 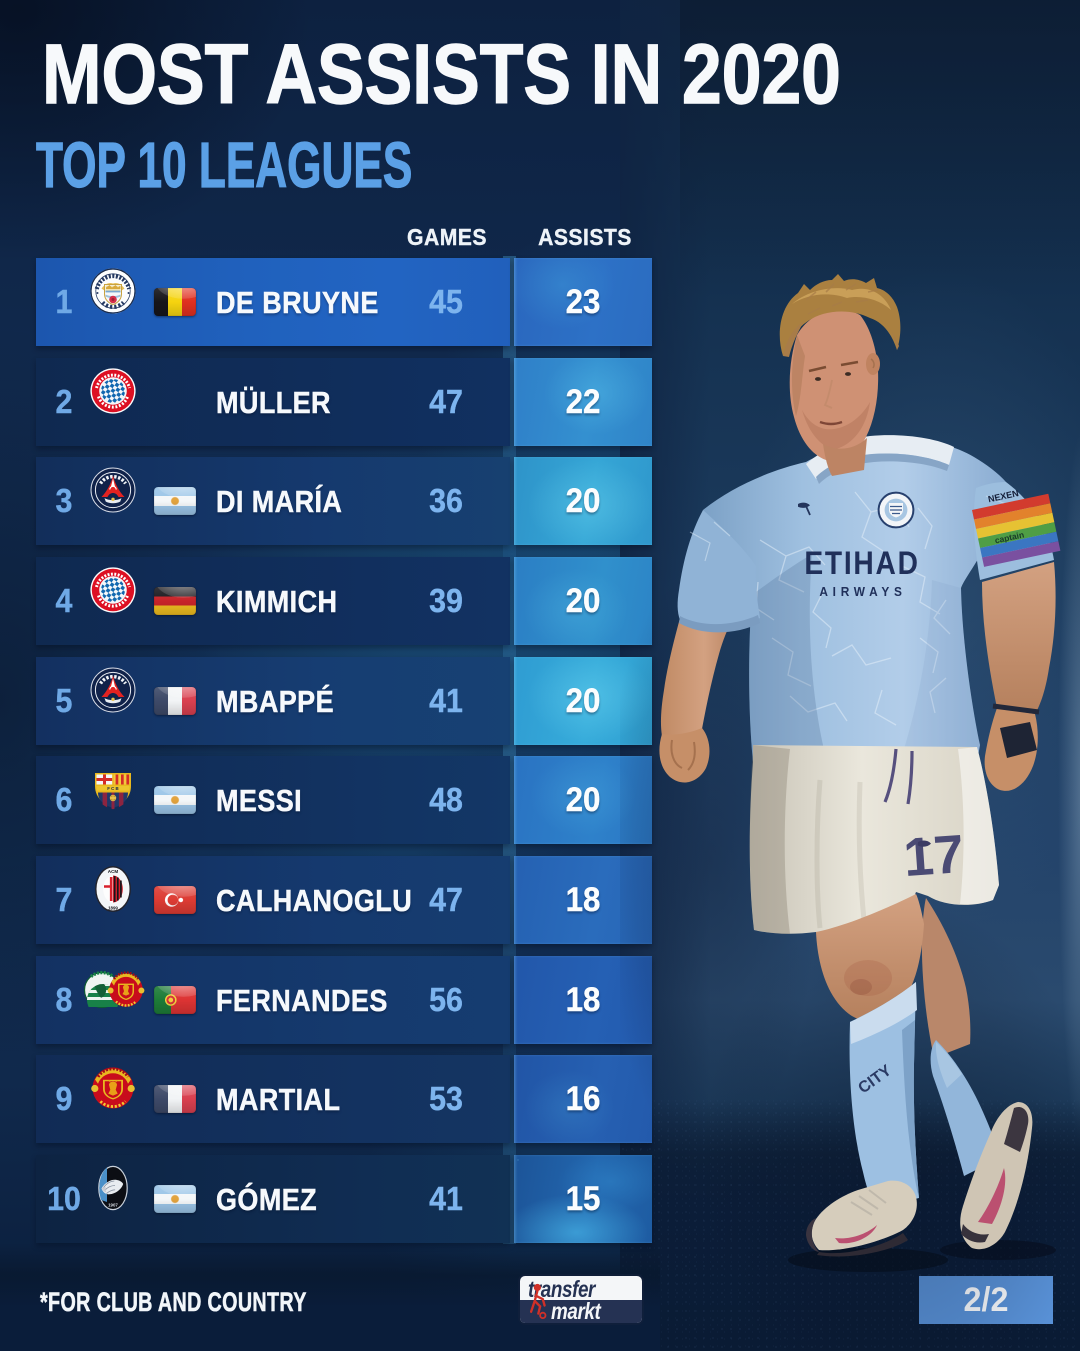 What do you see at coordinates (112, 788) in the screenshot?
I see `svg-text: F C B` at bounding box center [112, 788].